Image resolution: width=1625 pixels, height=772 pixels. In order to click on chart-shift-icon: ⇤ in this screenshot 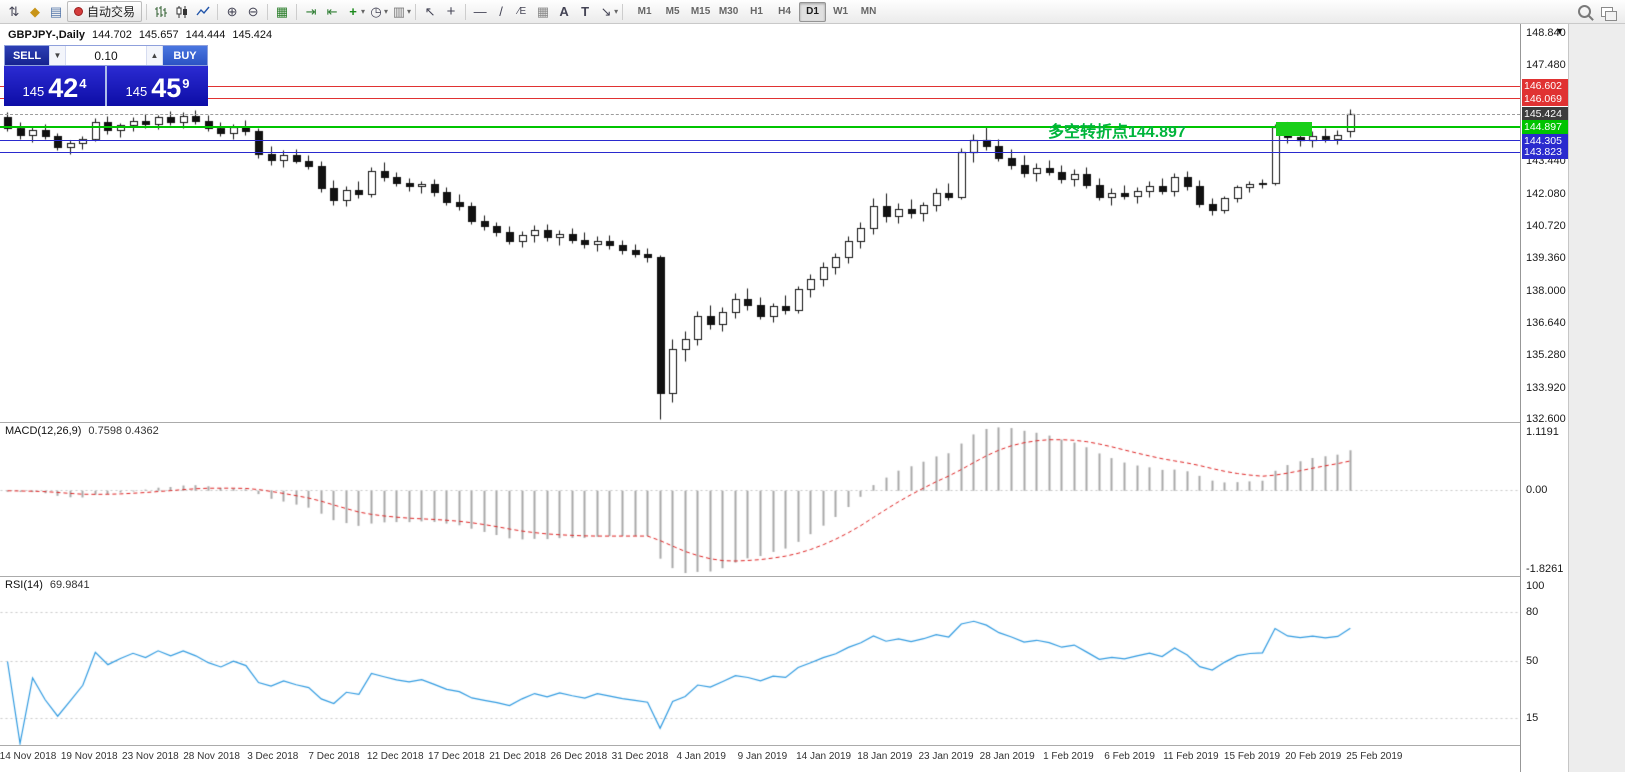, I will do `click(332, 11)`.